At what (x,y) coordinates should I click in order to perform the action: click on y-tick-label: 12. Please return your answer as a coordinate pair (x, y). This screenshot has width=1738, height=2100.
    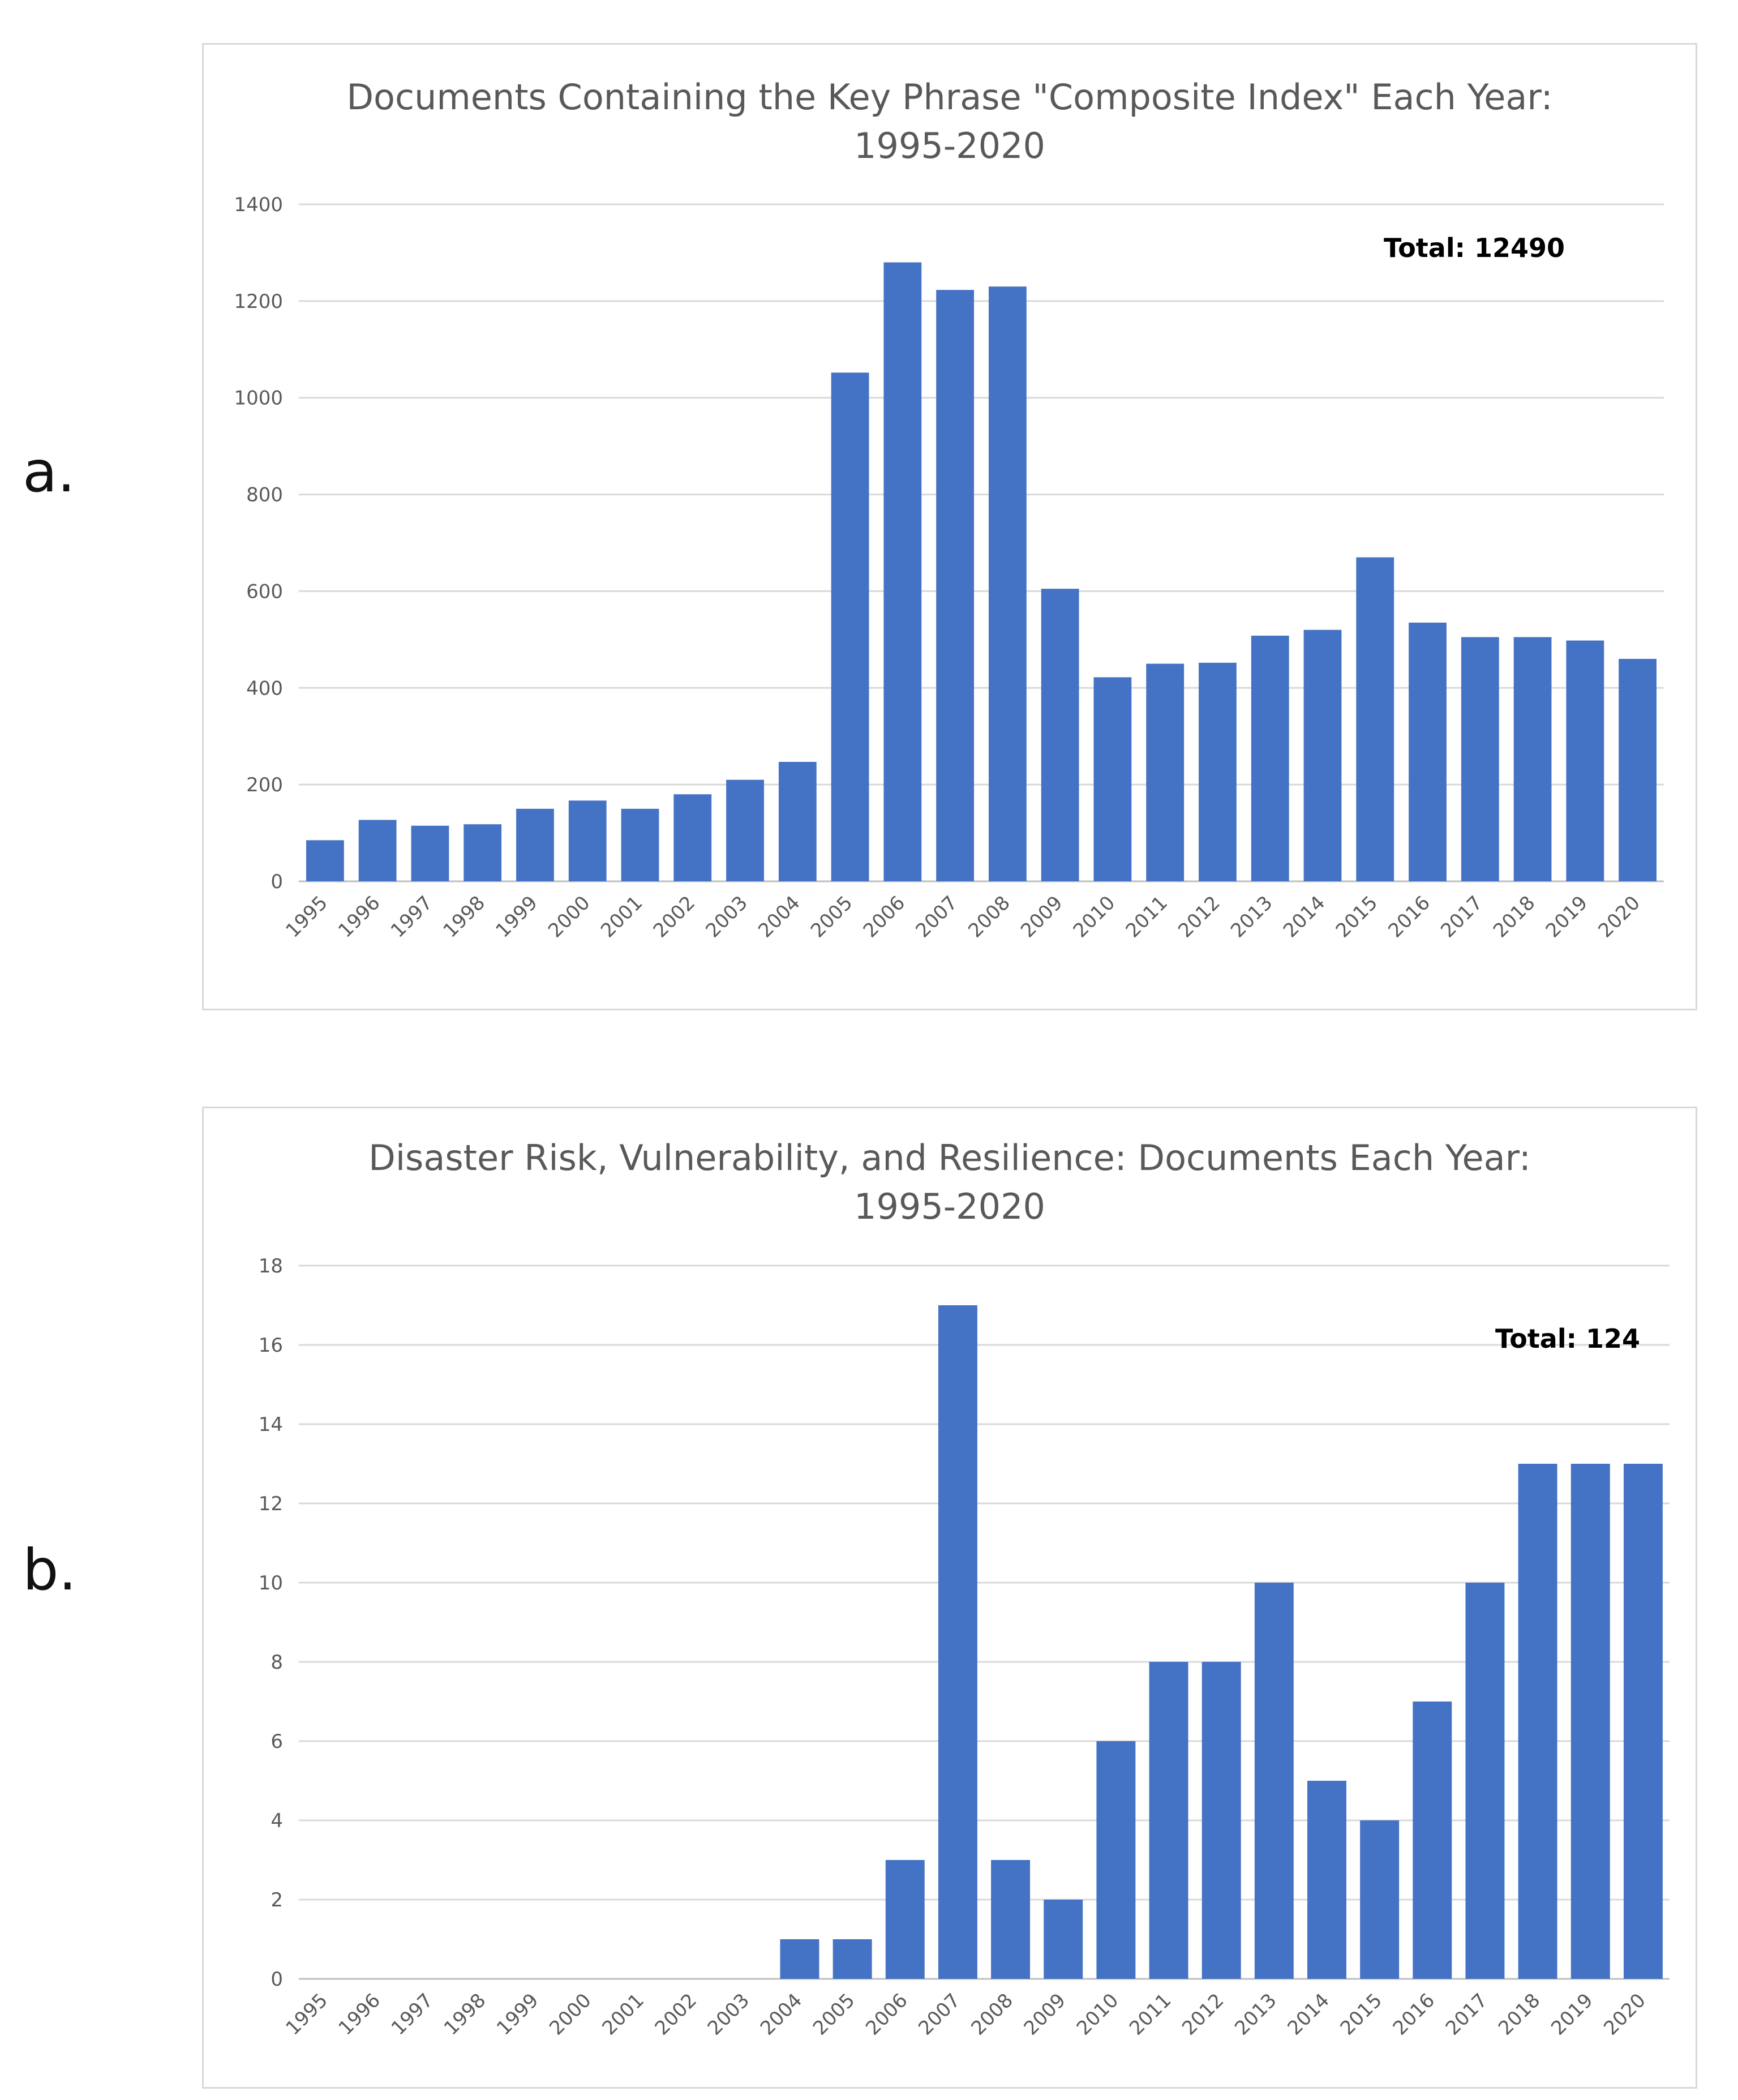
    Looking at the image, I should click on (271, 1504).